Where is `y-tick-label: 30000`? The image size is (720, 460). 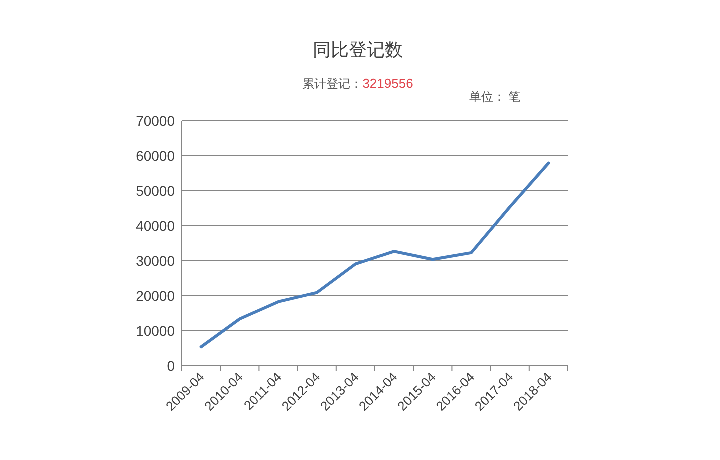
y-tick-label: 30000 is located at coordinates (156, 261).